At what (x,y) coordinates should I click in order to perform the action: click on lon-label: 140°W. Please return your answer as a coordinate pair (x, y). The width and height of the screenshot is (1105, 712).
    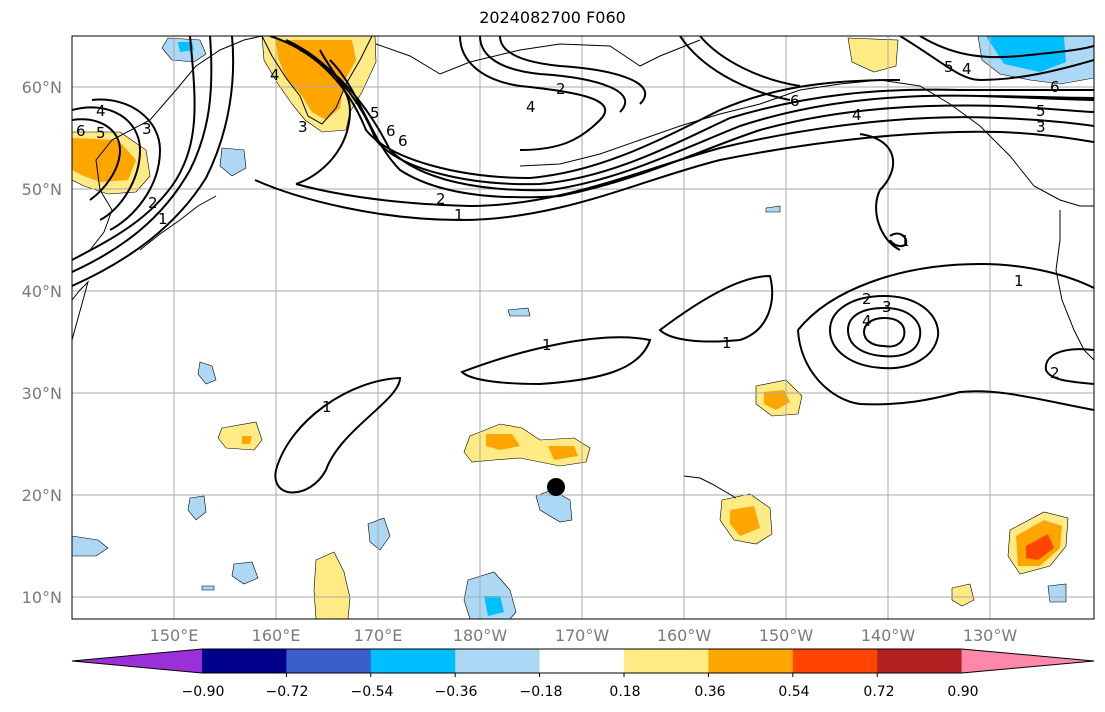
    Looking at the image, I should click on (888, 635).